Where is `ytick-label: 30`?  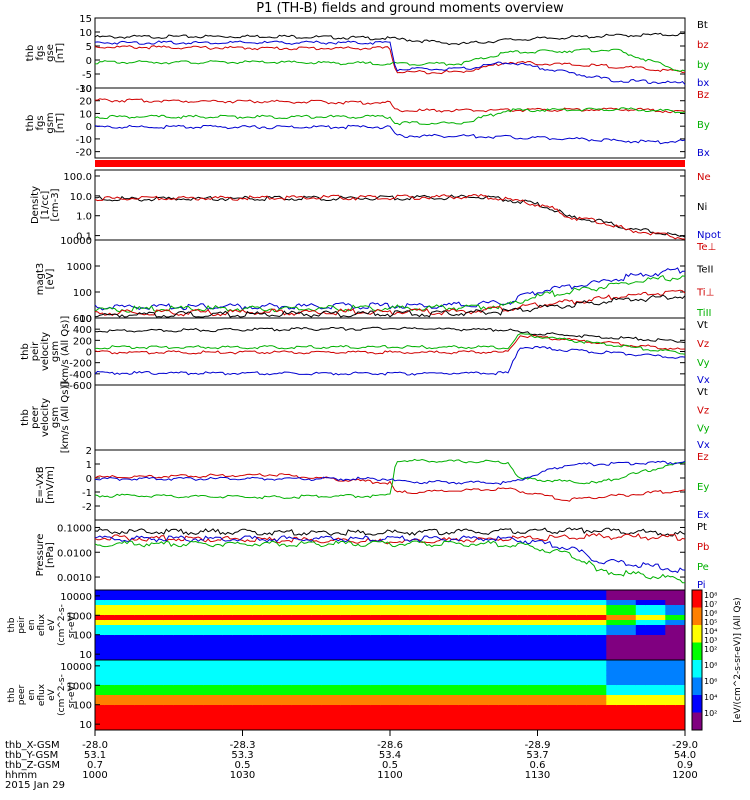 ytick-label: 30 is located at coordinates (85, 89).